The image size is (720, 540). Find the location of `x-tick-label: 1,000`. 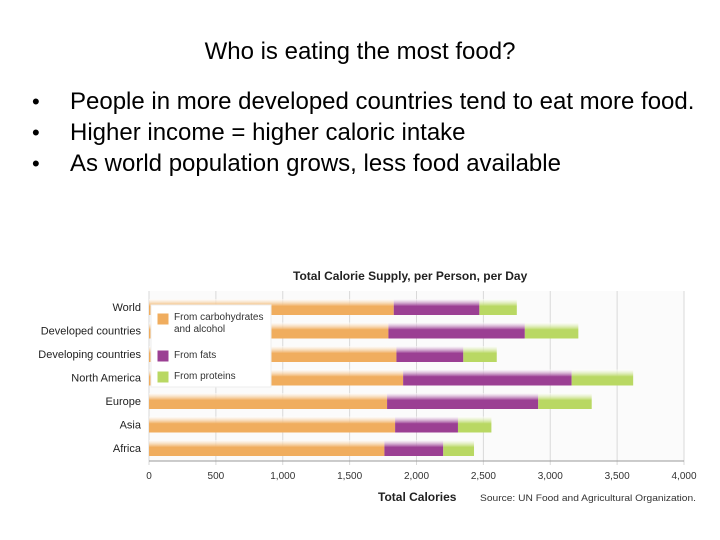

x-tick-label: 1,000 is located at coordinates (282, 476).